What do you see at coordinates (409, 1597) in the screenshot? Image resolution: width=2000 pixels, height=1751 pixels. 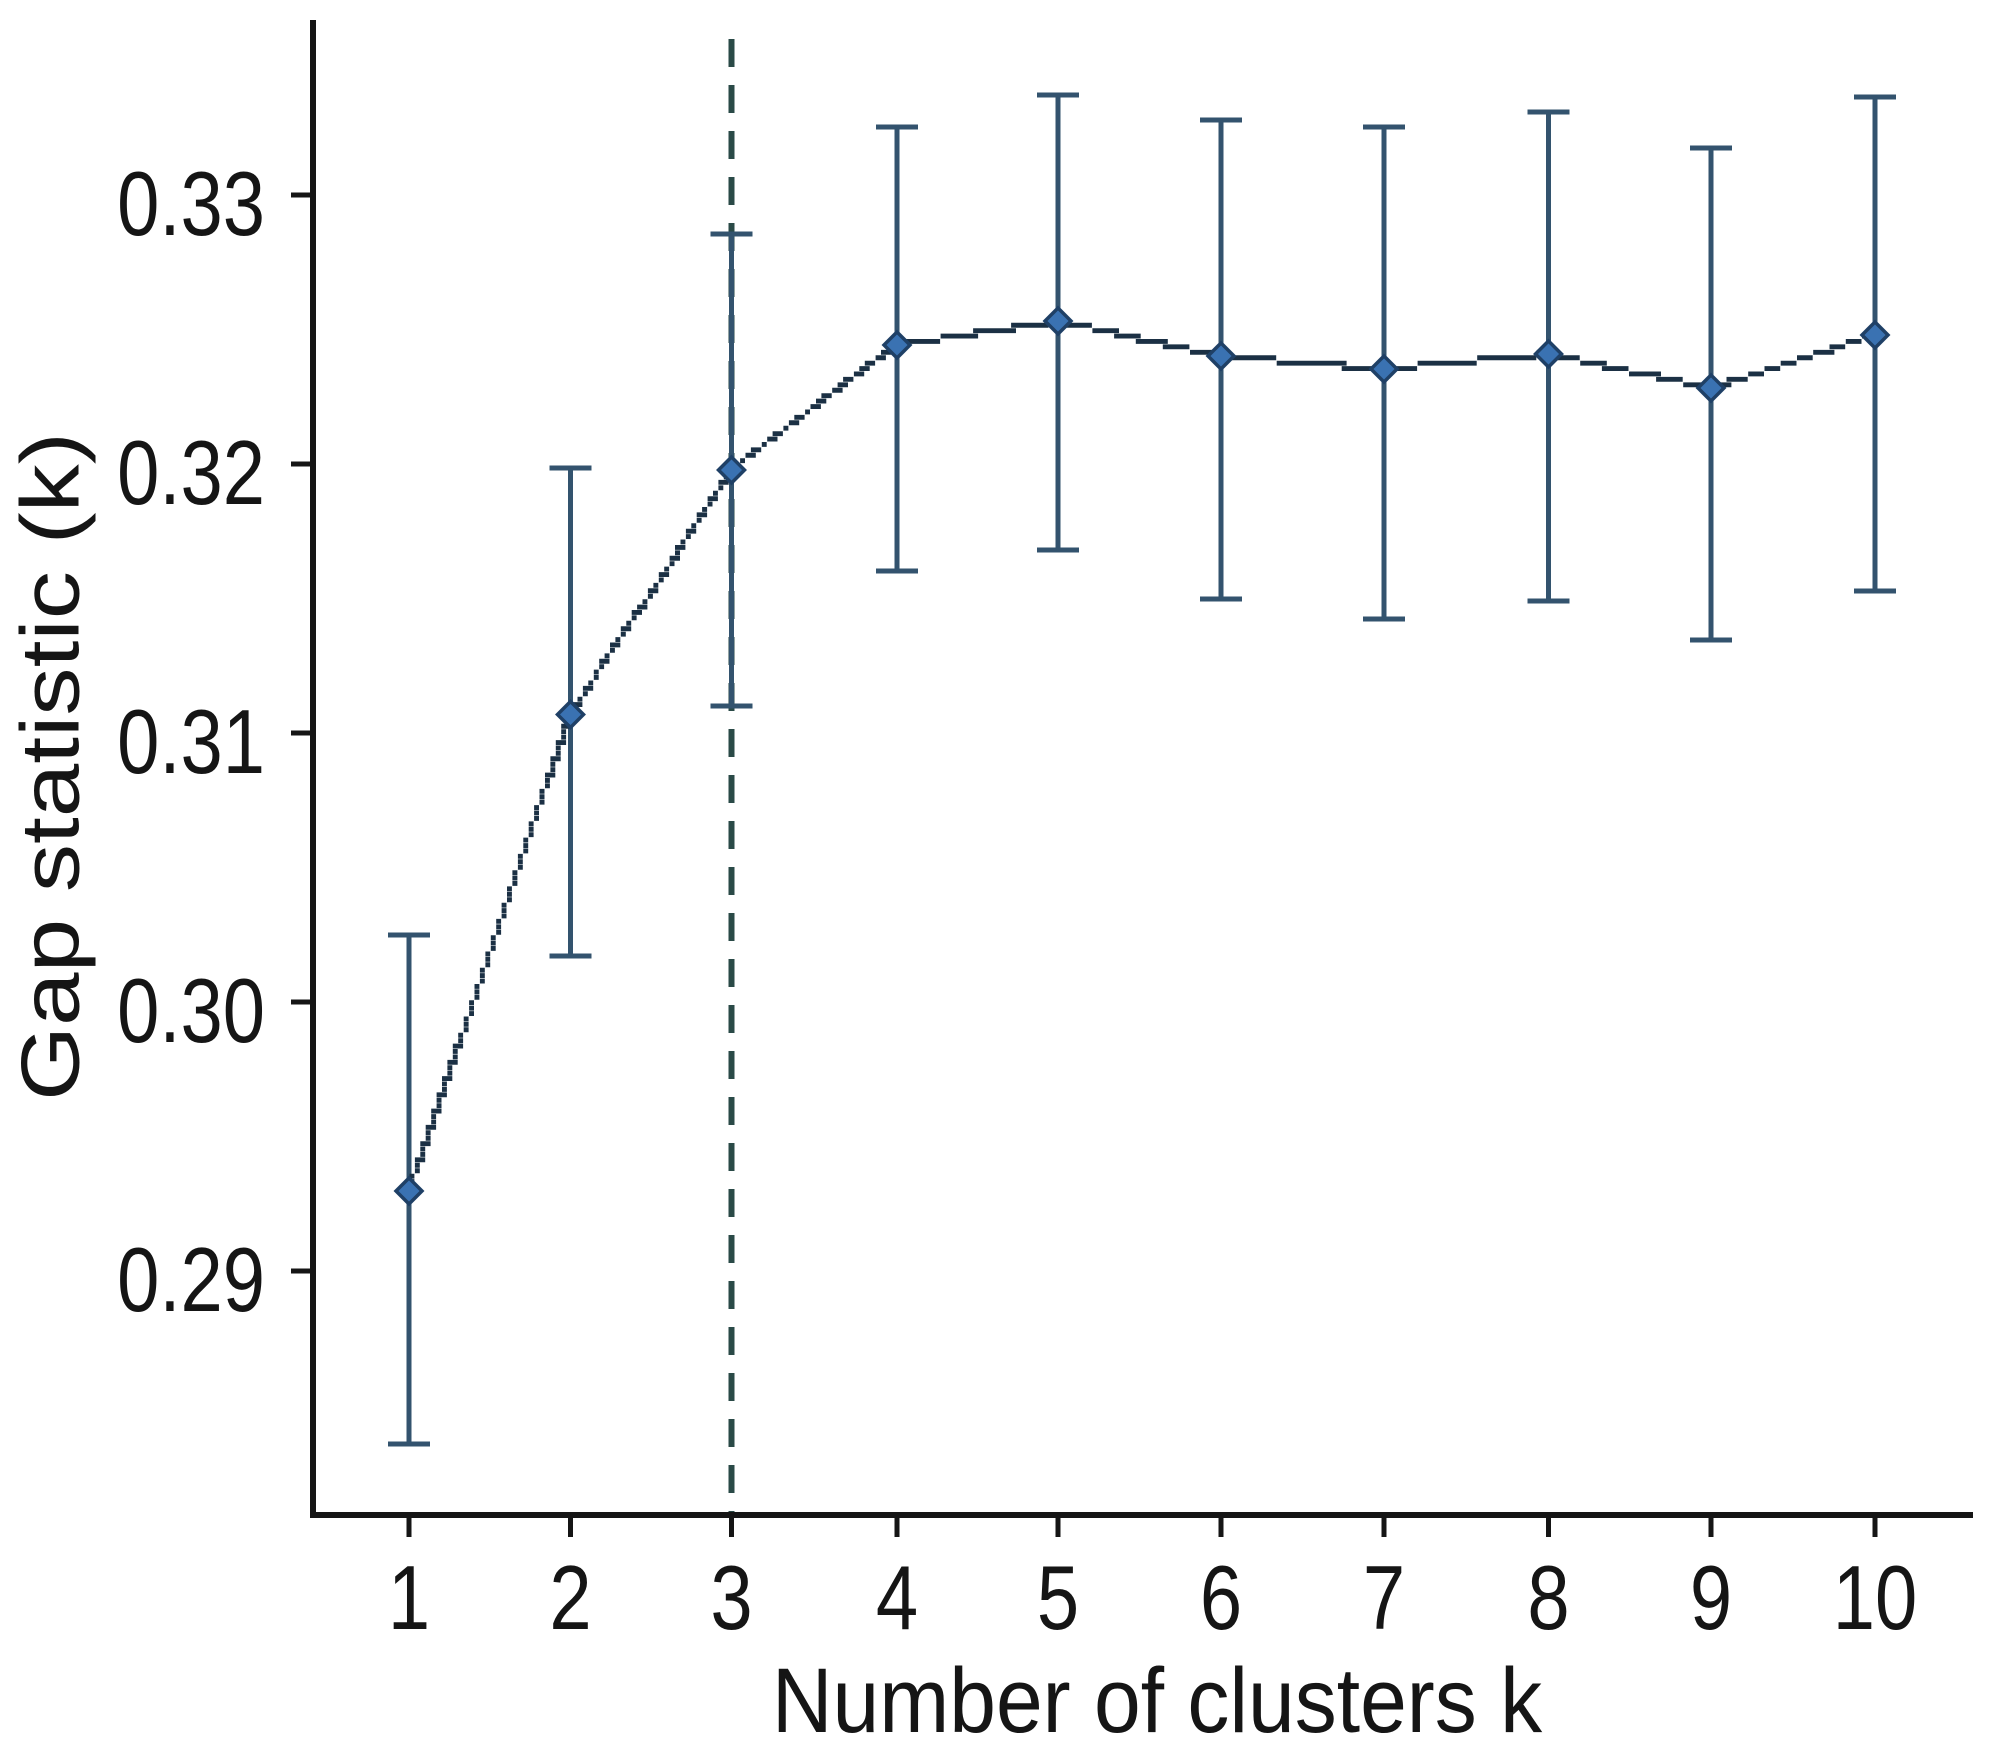 I see `svg-text: 1` at bounding box center [409, 1597].